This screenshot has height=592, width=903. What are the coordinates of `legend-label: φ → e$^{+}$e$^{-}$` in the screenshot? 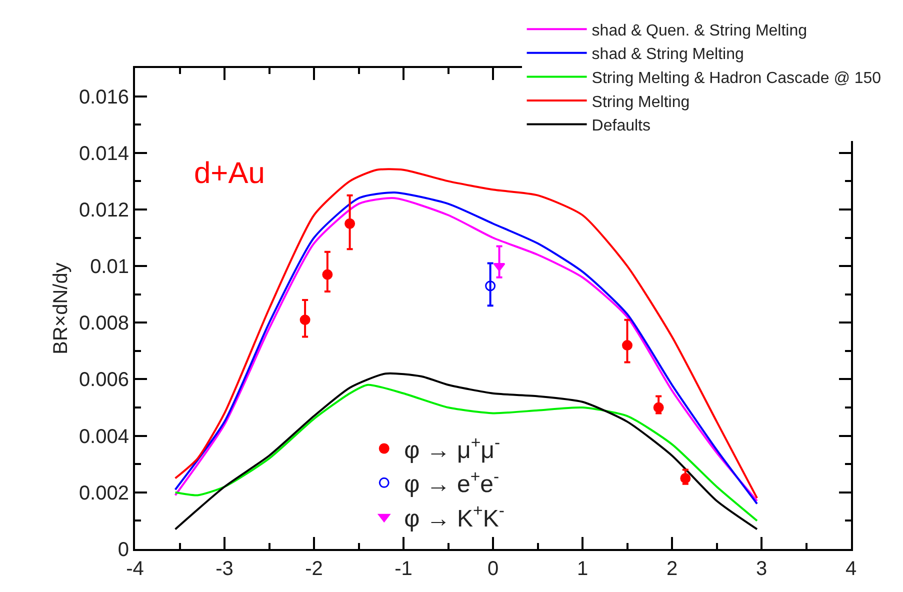 It's located at (452, 482).